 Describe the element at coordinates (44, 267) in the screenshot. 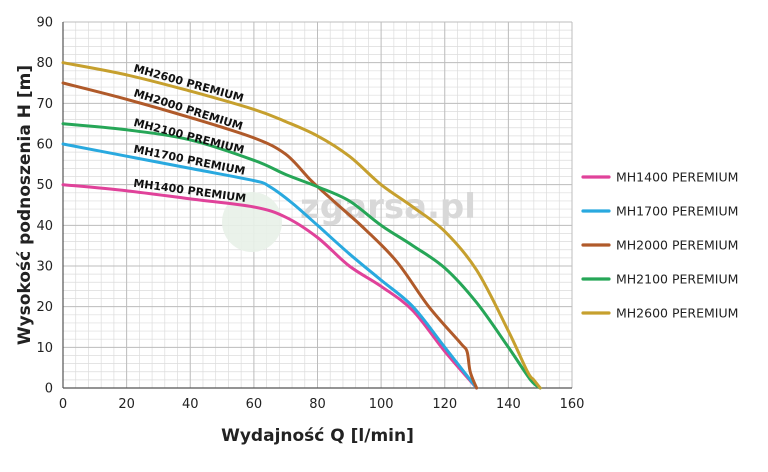

I see `y-tick-label: 30` at that location.